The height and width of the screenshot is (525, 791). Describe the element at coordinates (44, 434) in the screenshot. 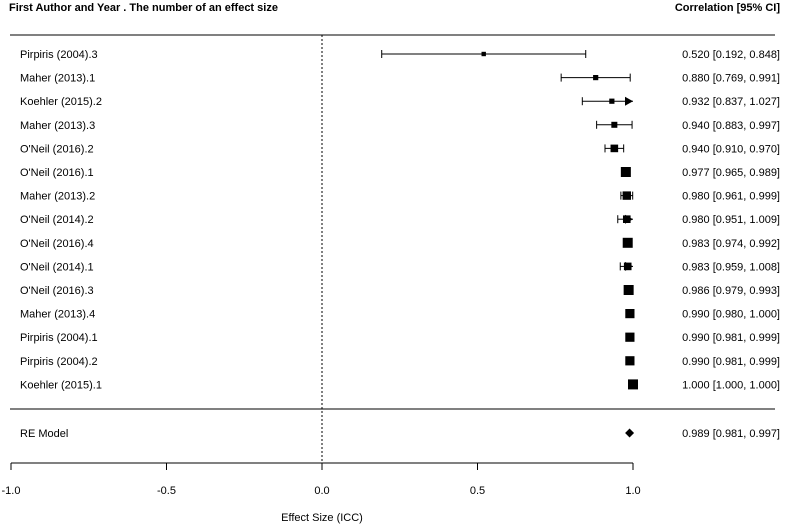

I see `summary-label: RE Model` at that location.